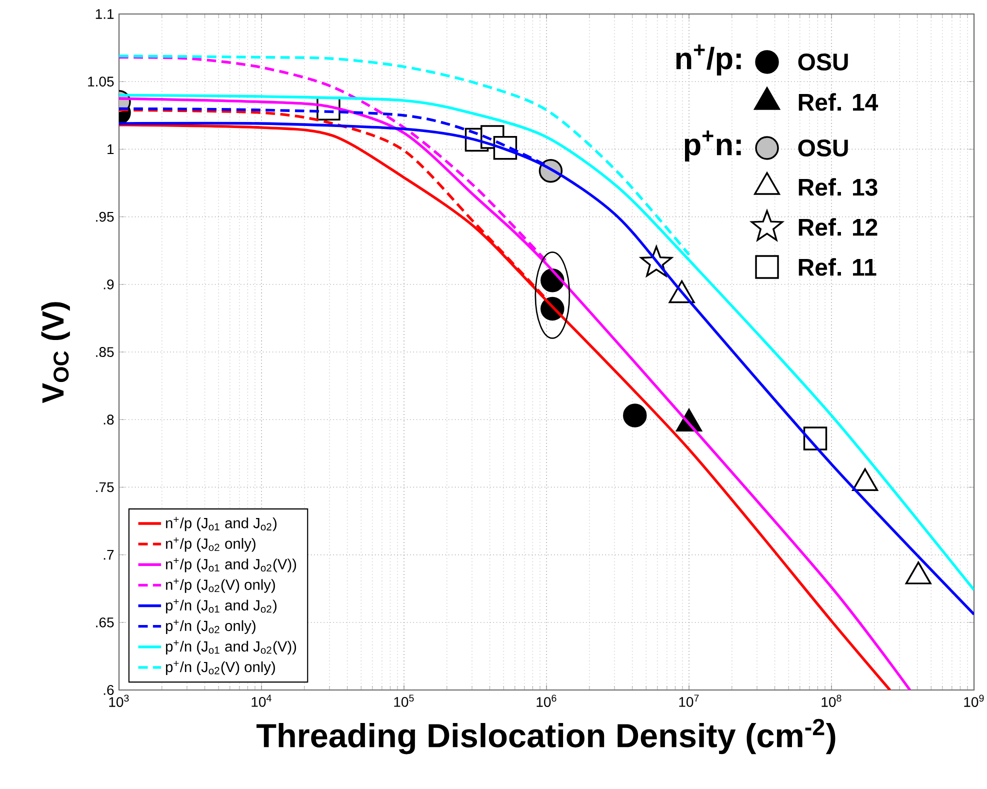 This screenshot has height=789, width=987. I want to click on y-tick-label: .65, so click(105, 622).